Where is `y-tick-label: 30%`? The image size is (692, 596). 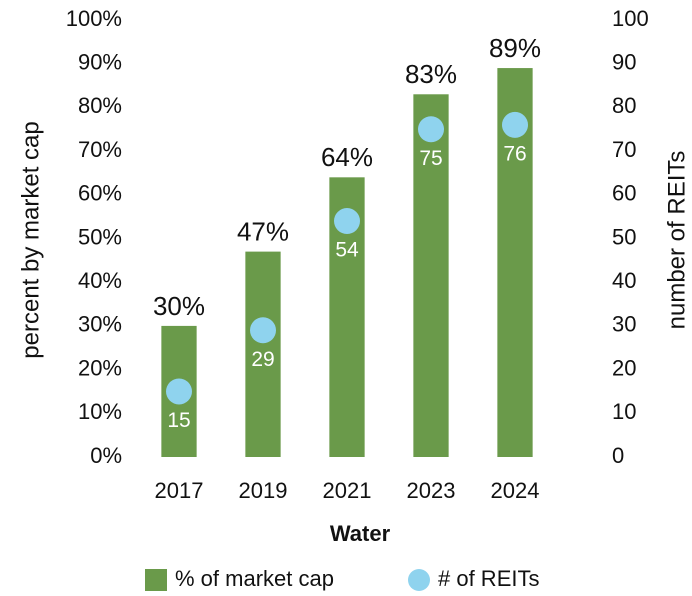
y-tick-label: 30% is located at coordinates (100, 324).